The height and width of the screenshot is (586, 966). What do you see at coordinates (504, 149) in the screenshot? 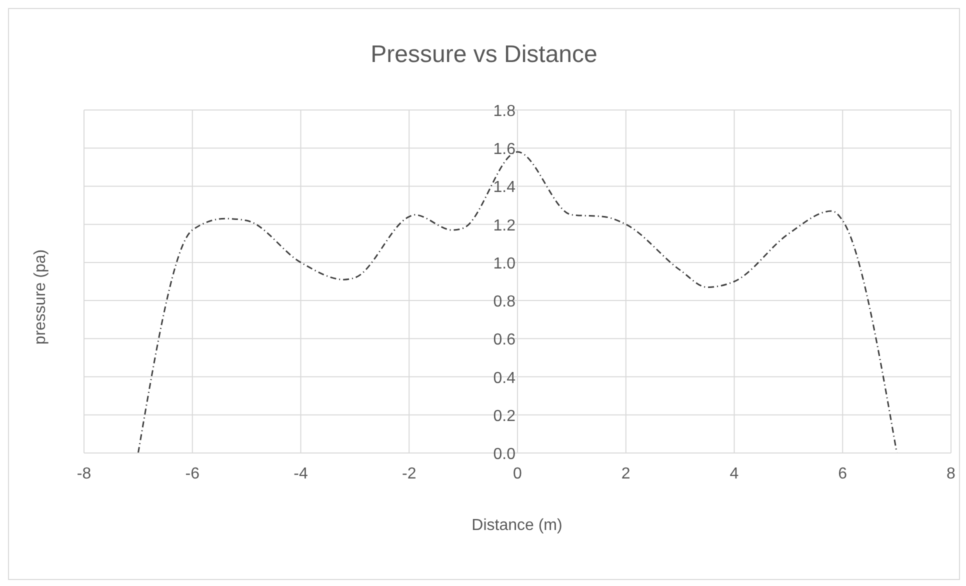
I see `y-tick-label: 1.6` at bounding box center [504, 149].